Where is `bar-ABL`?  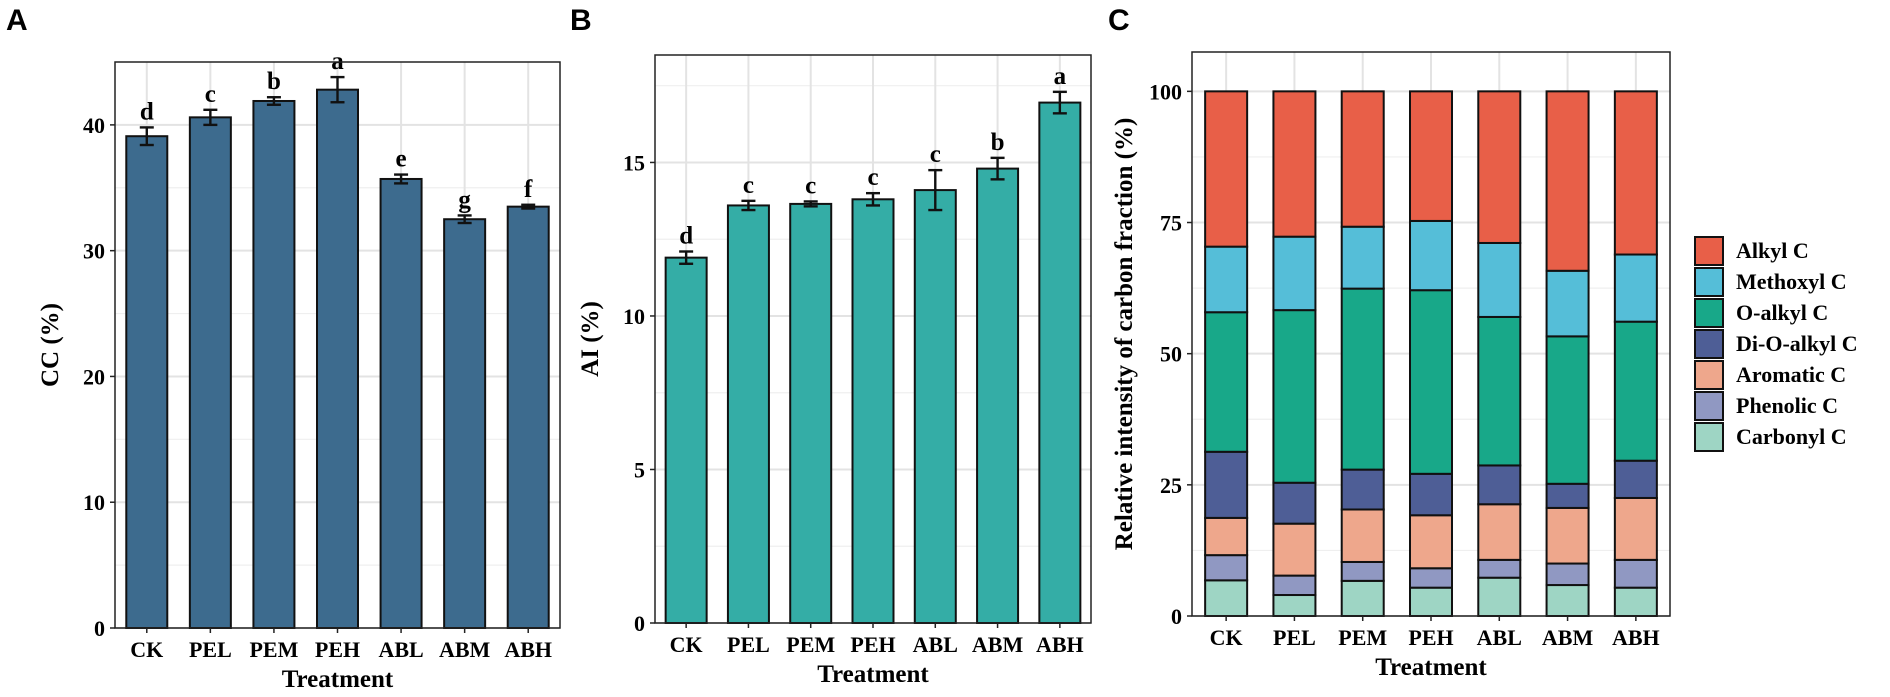 bar-ABL is located at coordinates (935, 406).